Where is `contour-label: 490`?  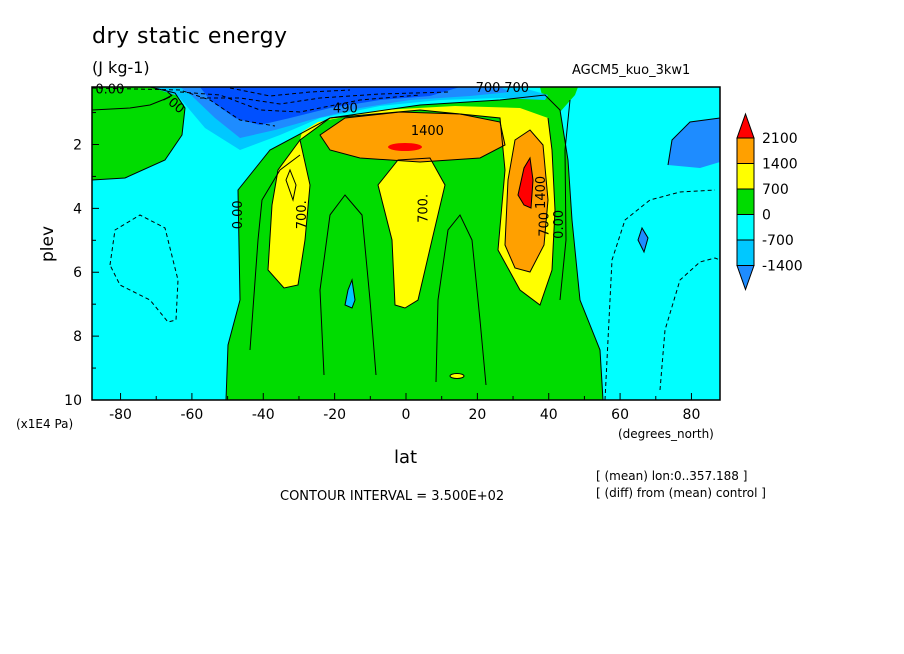 contour-label: 490 is located at coordinates (345, 109).